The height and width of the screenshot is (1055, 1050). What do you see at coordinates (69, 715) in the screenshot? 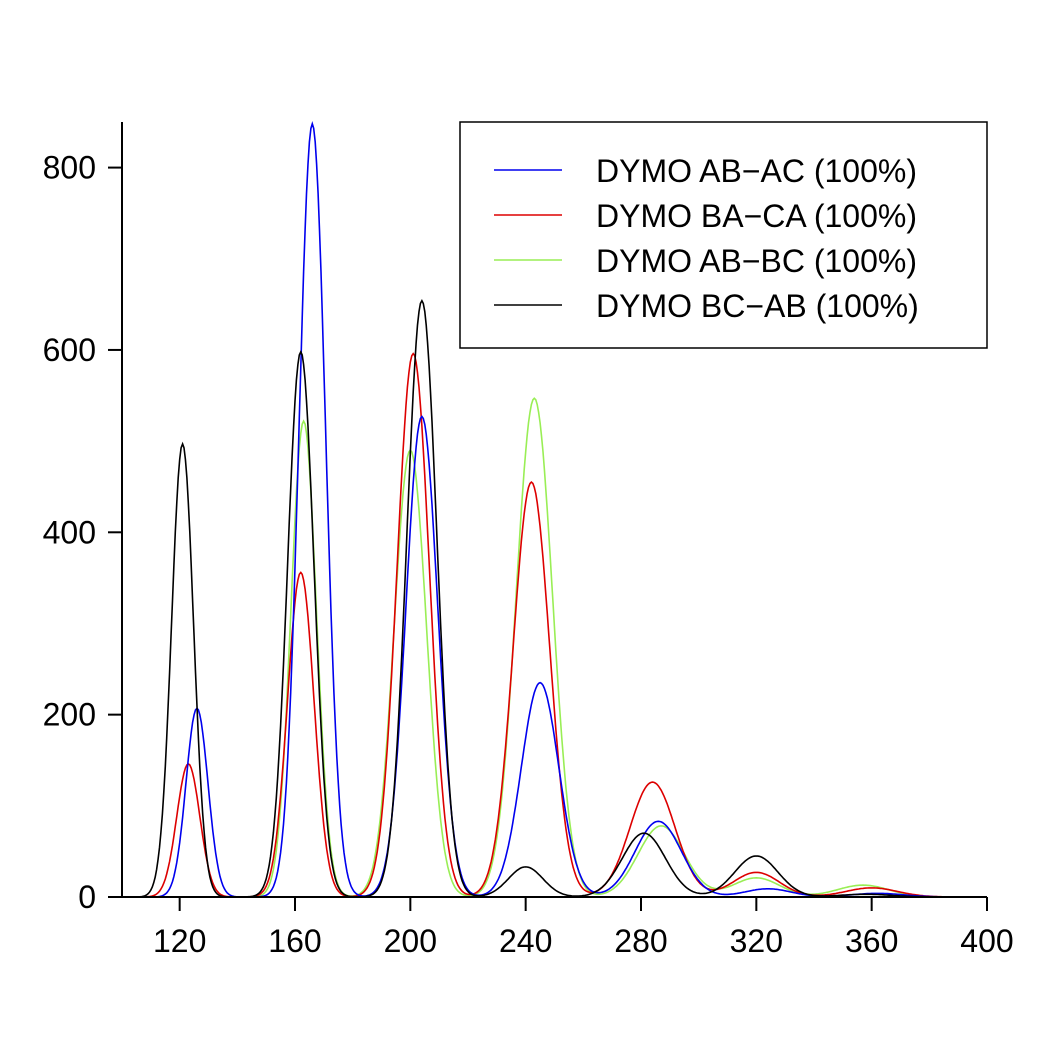
I see `y-tick-label: 200` at bounding box center [69, 715].